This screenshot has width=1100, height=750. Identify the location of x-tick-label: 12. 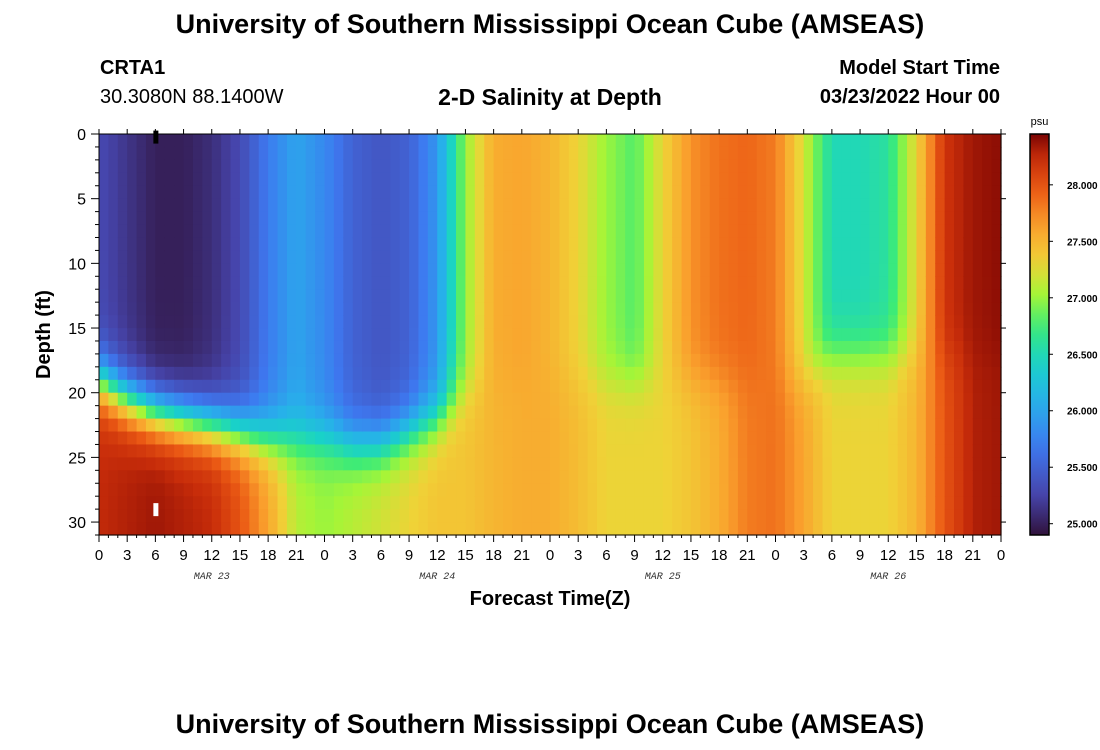
(211, 555).